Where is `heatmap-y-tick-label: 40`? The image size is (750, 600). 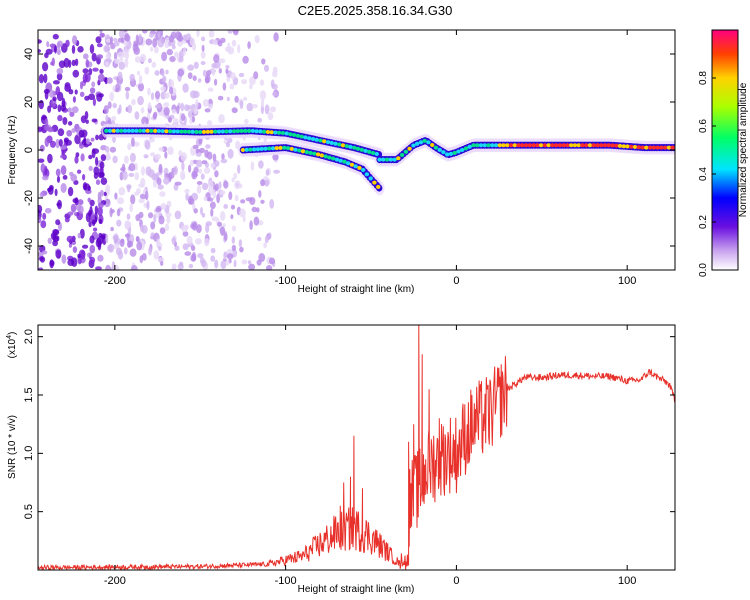
heatmap-y-tick-label: 40 is located at coordinates (29, 54).